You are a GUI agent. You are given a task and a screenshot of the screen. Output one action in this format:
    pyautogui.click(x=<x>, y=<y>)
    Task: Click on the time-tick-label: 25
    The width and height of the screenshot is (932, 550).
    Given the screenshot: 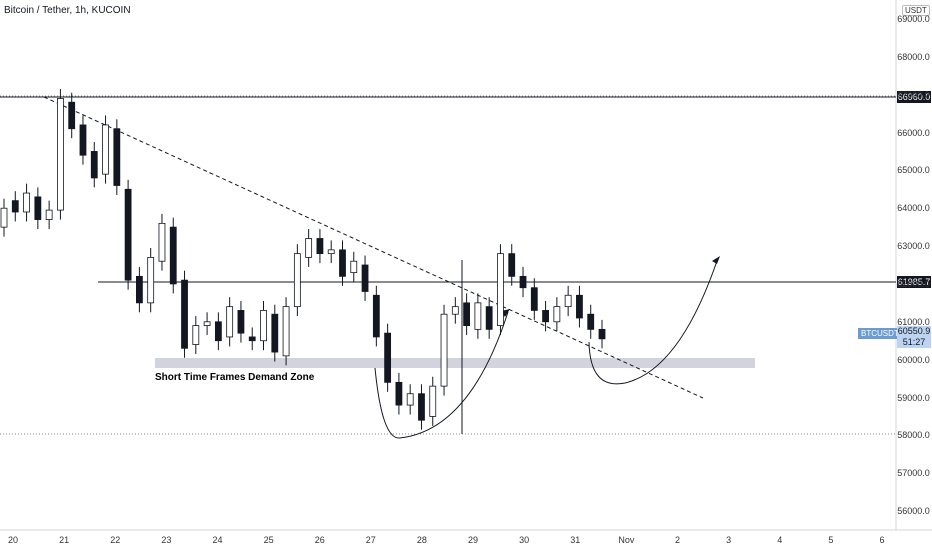 What is the action you would take?
    pyautogui.click(x=268, y=540)
    